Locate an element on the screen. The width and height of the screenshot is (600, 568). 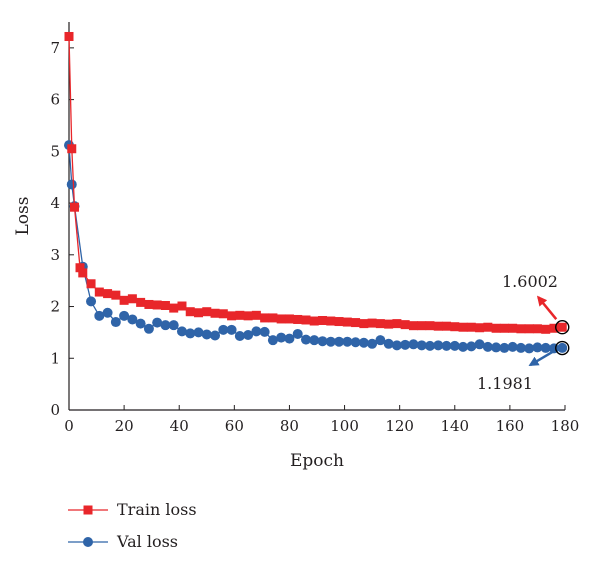
x-tick-label: 40 is located at coordinates (179, 426).